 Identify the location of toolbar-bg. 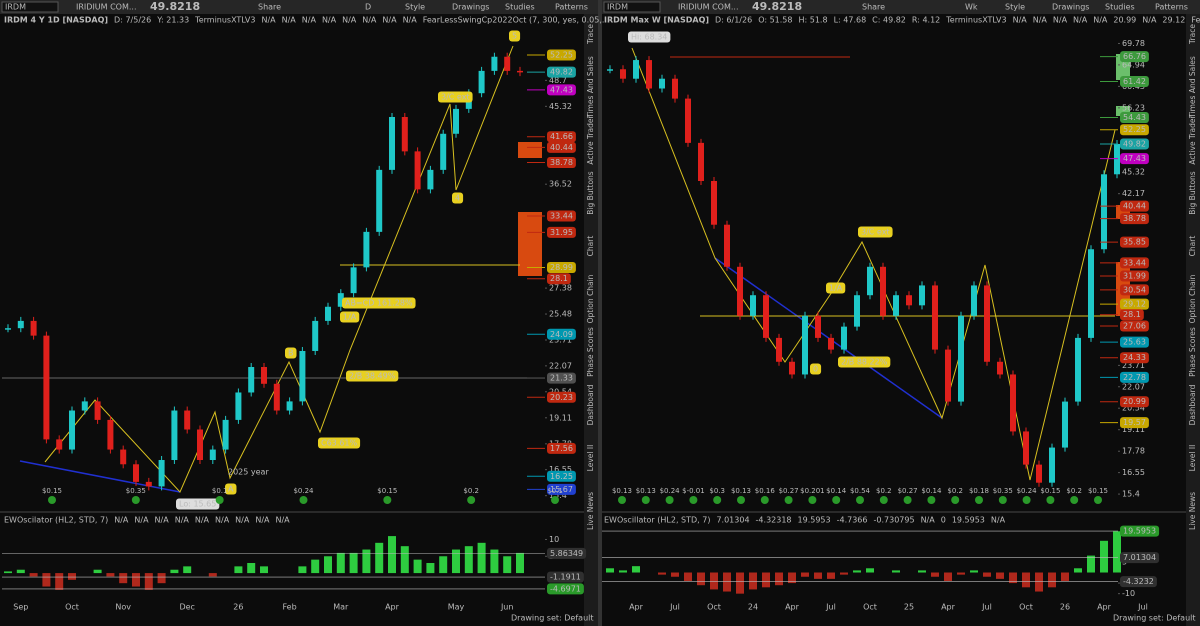
(299, 7).